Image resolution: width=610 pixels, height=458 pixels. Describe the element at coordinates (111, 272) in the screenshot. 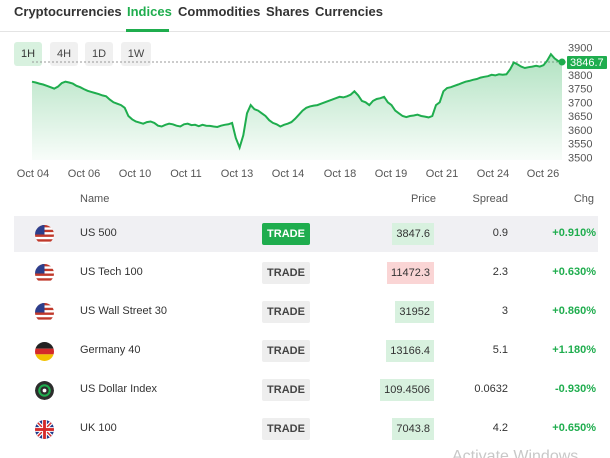

I see `instrument-name: US Tech 100` at that location.